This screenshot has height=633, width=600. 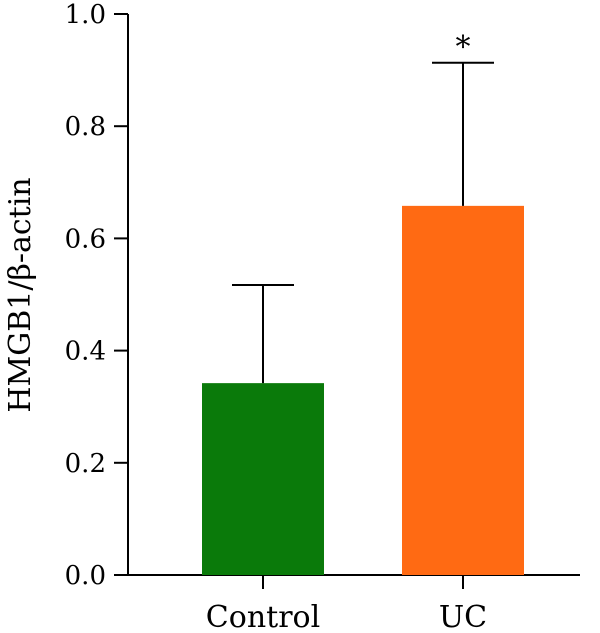 What do you see at coordinates (85, 127) in the screenshot?
I see `y-tick-label: 0.8` at bounding box center [85, 127].